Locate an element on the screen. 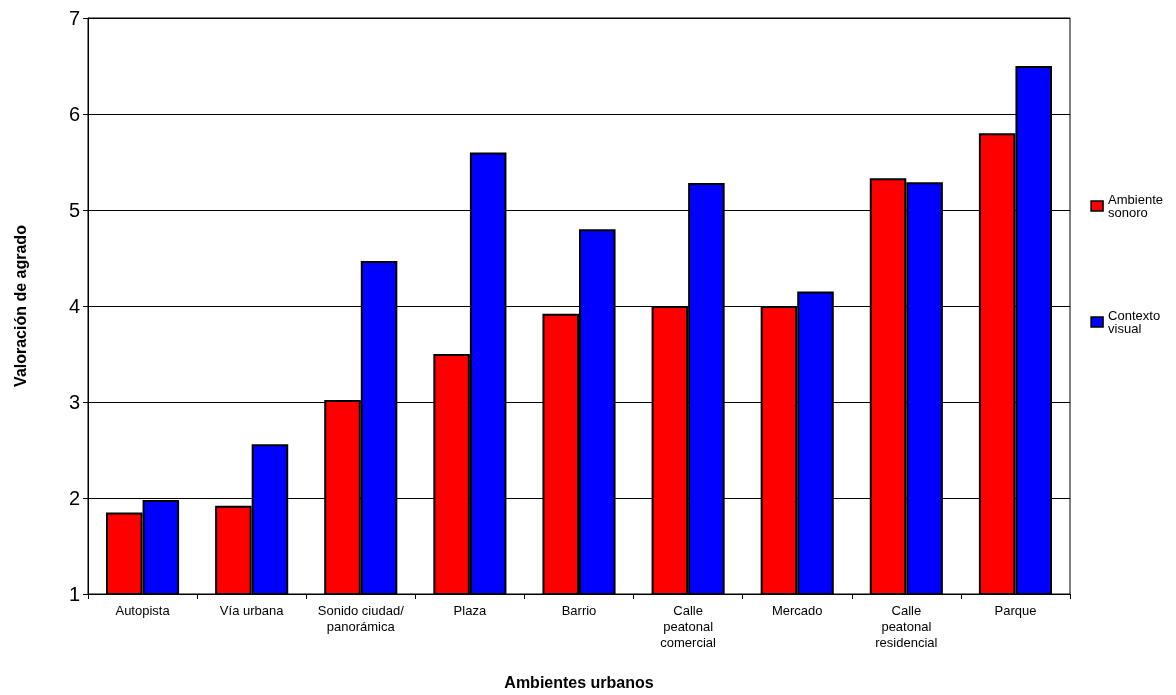 This screenshot has width=1176, height=695. y-tick-label: 5 is located at coordinates (74, 210).